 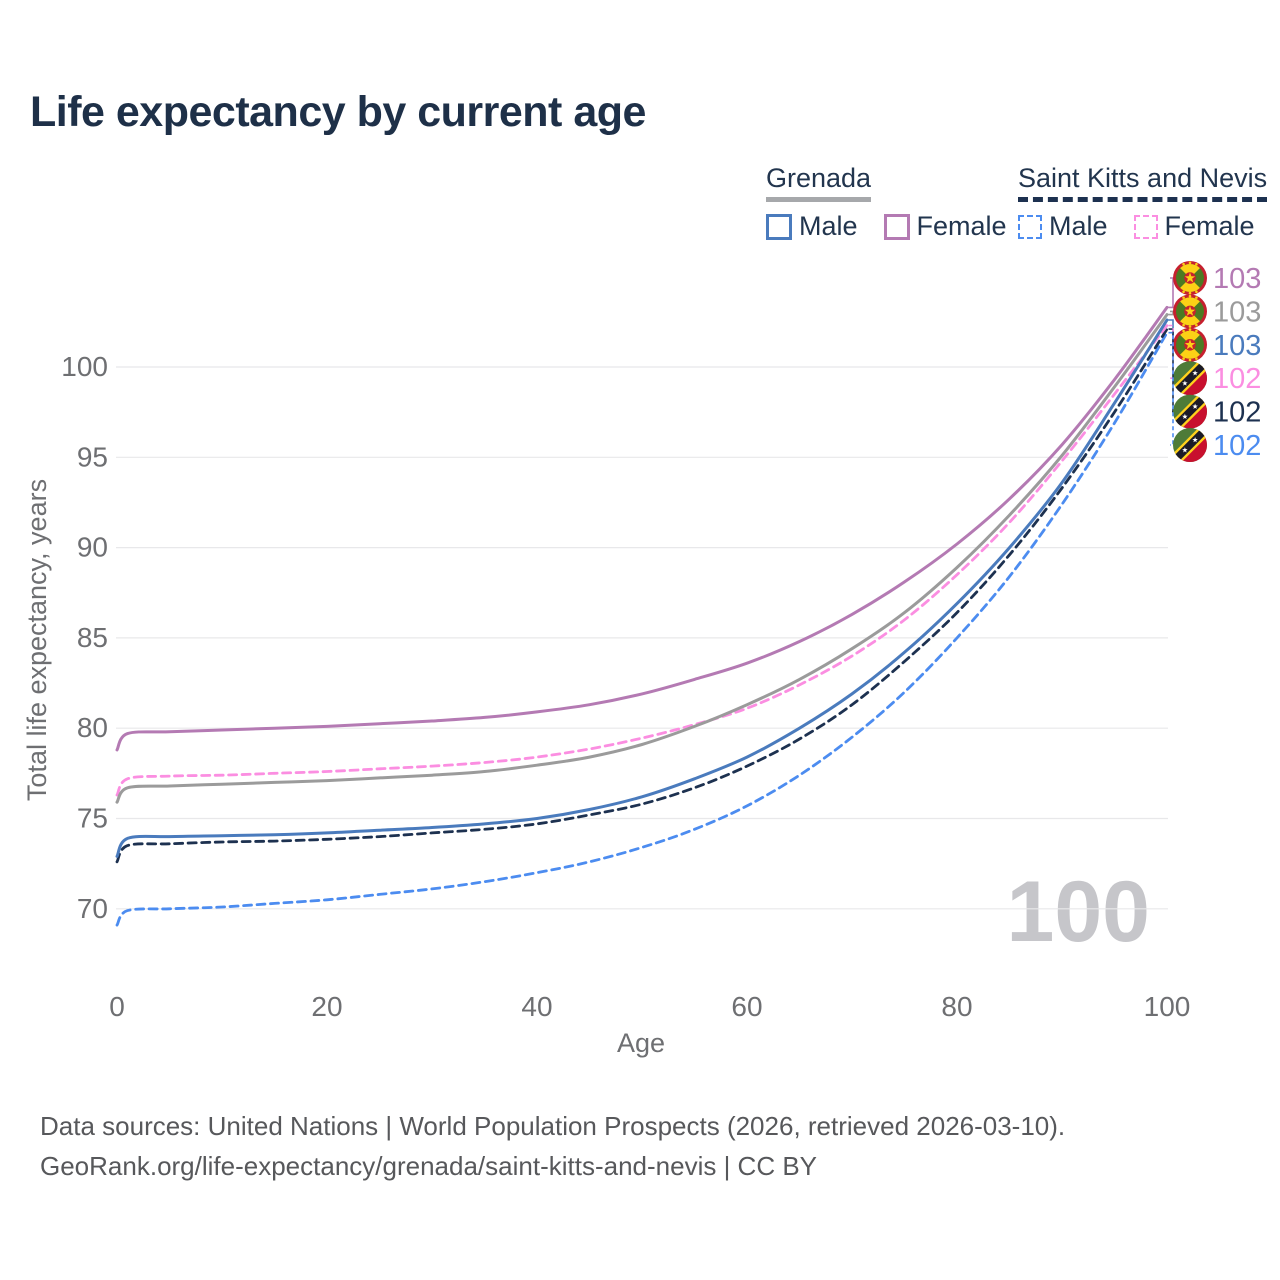 I want to click on x-tick-label-100: 100, so click(x=1167, y=1006).